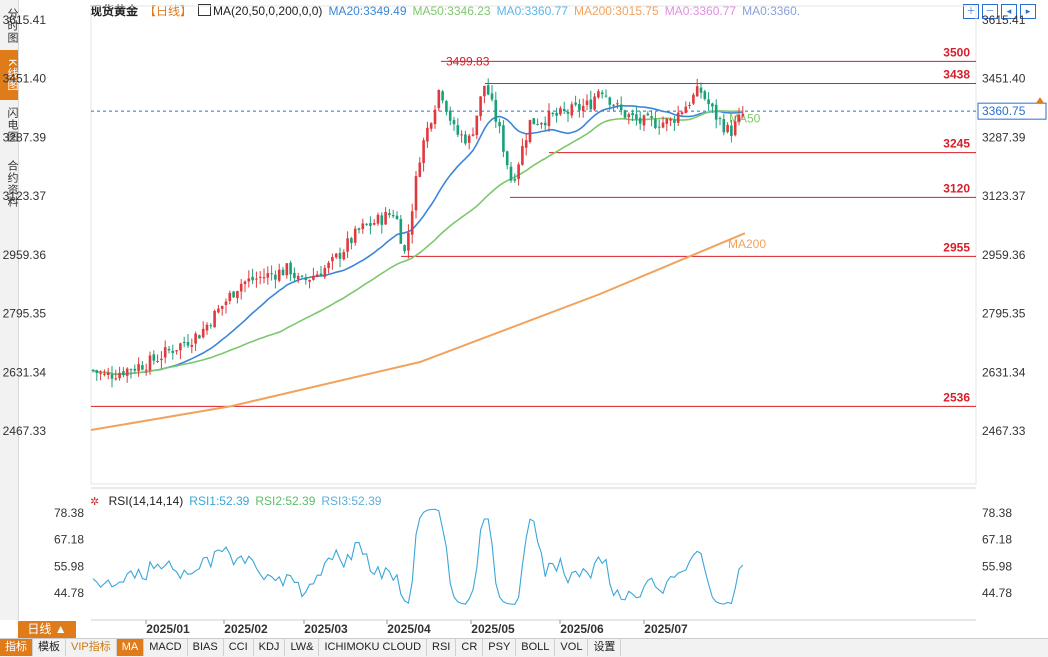 The height and width of the screenshot is (657, 1048). Describe the element at coordinates (367, 11) in the screenshot. I see `ma20-value: MA20:3349.49` at that location.